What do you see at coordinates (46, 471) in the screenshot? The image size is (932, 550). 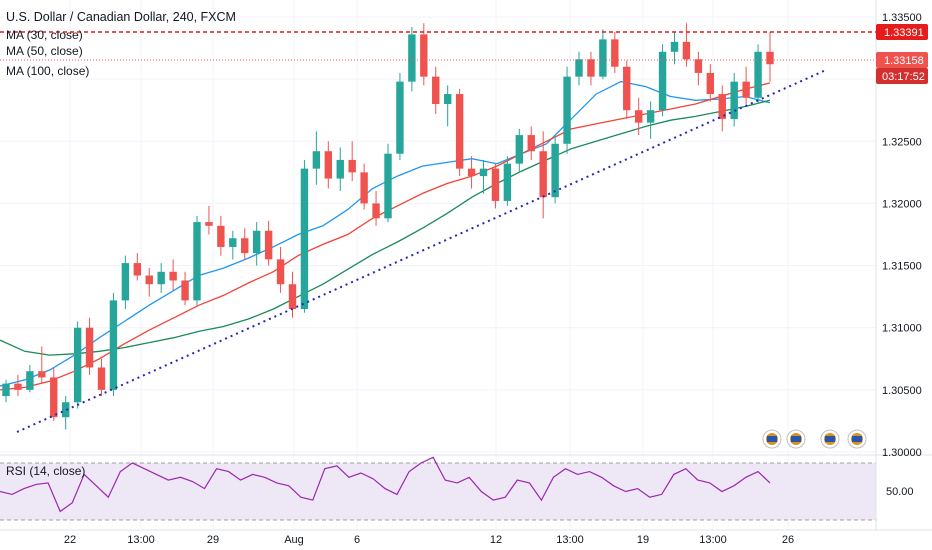 I see `rsi-legend: RSI (14, close)` at bounding box center [46, 471].